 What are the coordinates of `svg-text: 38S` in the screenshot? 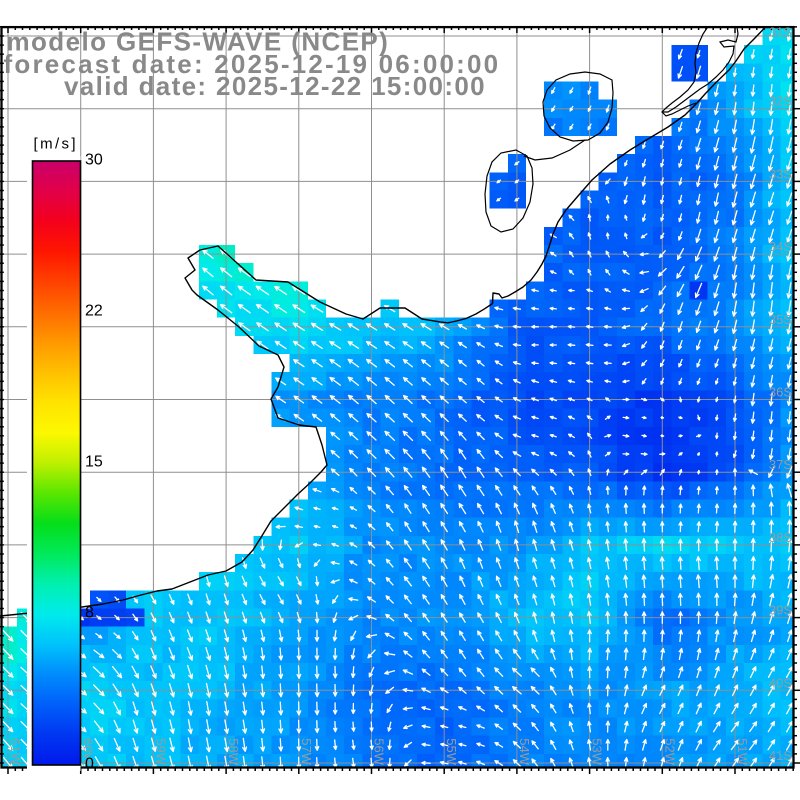 It's located at (780, 537).